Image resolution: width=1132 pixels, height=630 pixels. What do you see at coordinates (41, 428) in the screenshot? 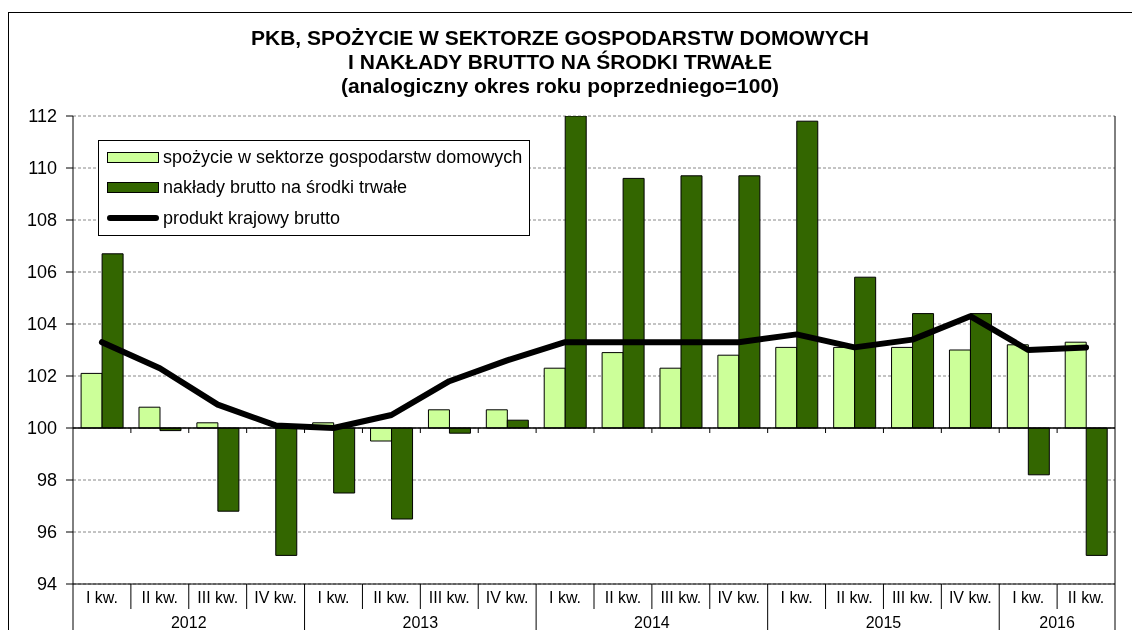
I see `y-tick-label: 100` at bounding box center [41, 428].